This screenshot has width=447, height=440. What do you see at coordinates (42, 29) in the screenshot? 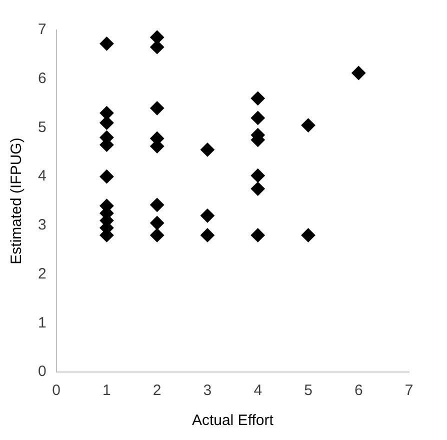
I see `y-tick-label: 7` at bounding box center [42, 29].